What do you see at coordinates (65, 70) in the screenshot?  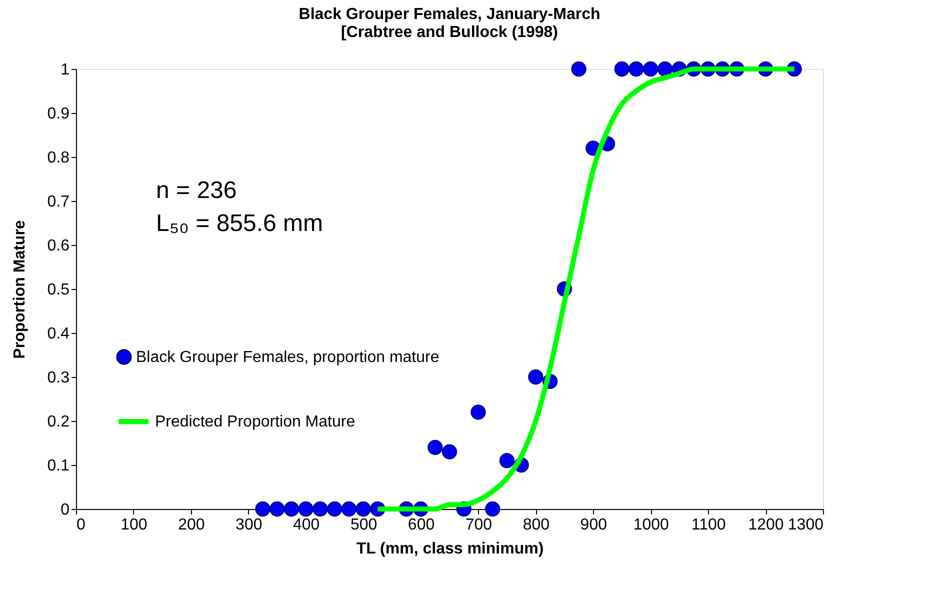 I see `y-tick-label: 1` at bounding box center [65, 70].